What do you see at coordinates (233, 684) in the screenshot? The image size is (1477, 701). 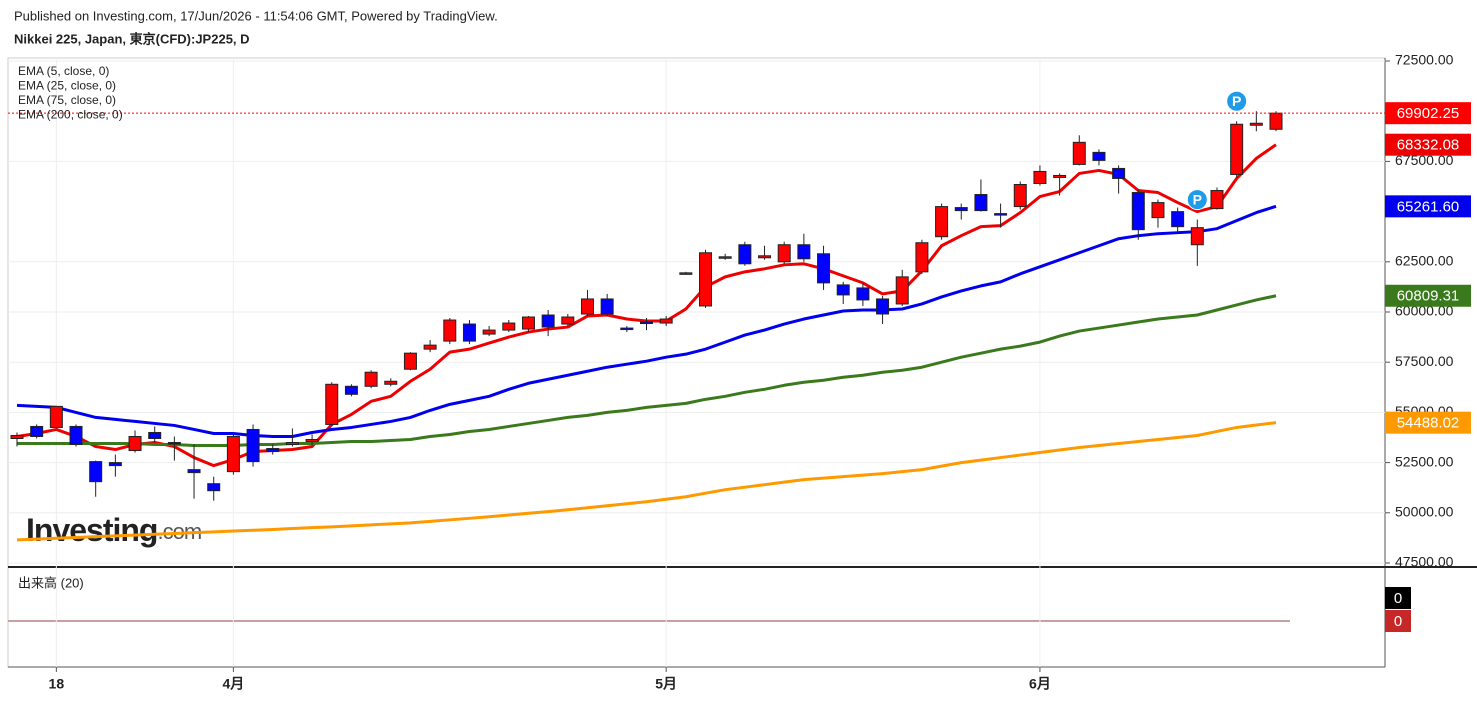 I see `x-tick-label: 4月` at bounding box center [233, 684].